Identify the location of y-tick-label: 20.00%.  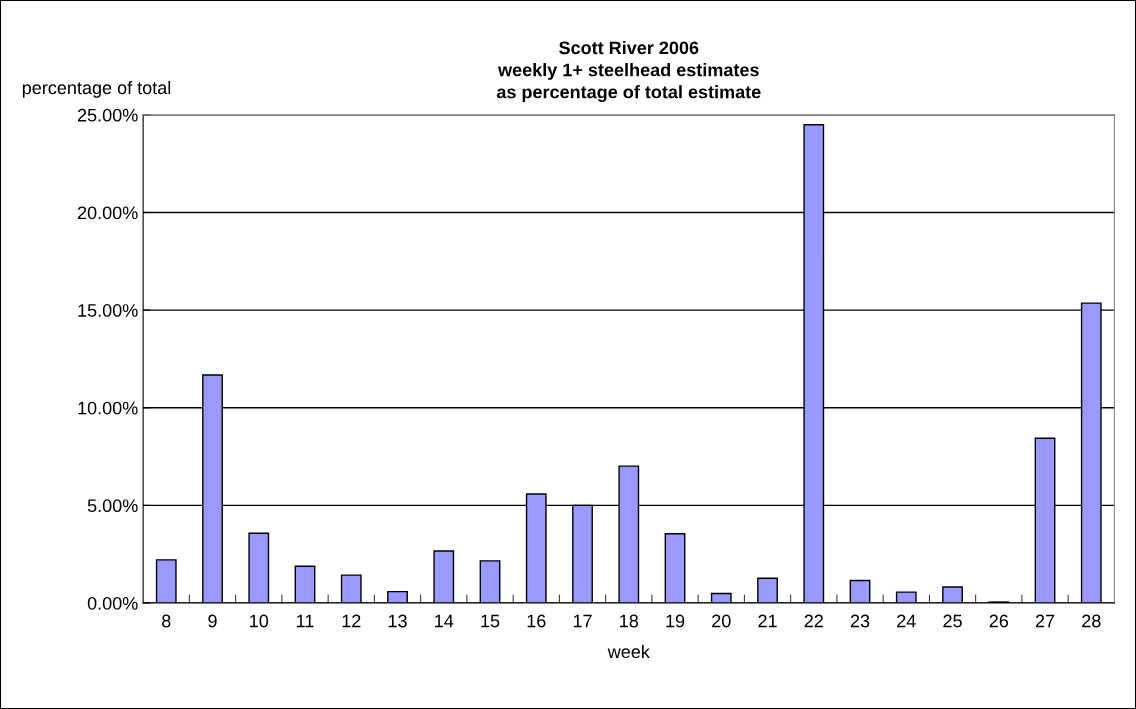
(107, 213).